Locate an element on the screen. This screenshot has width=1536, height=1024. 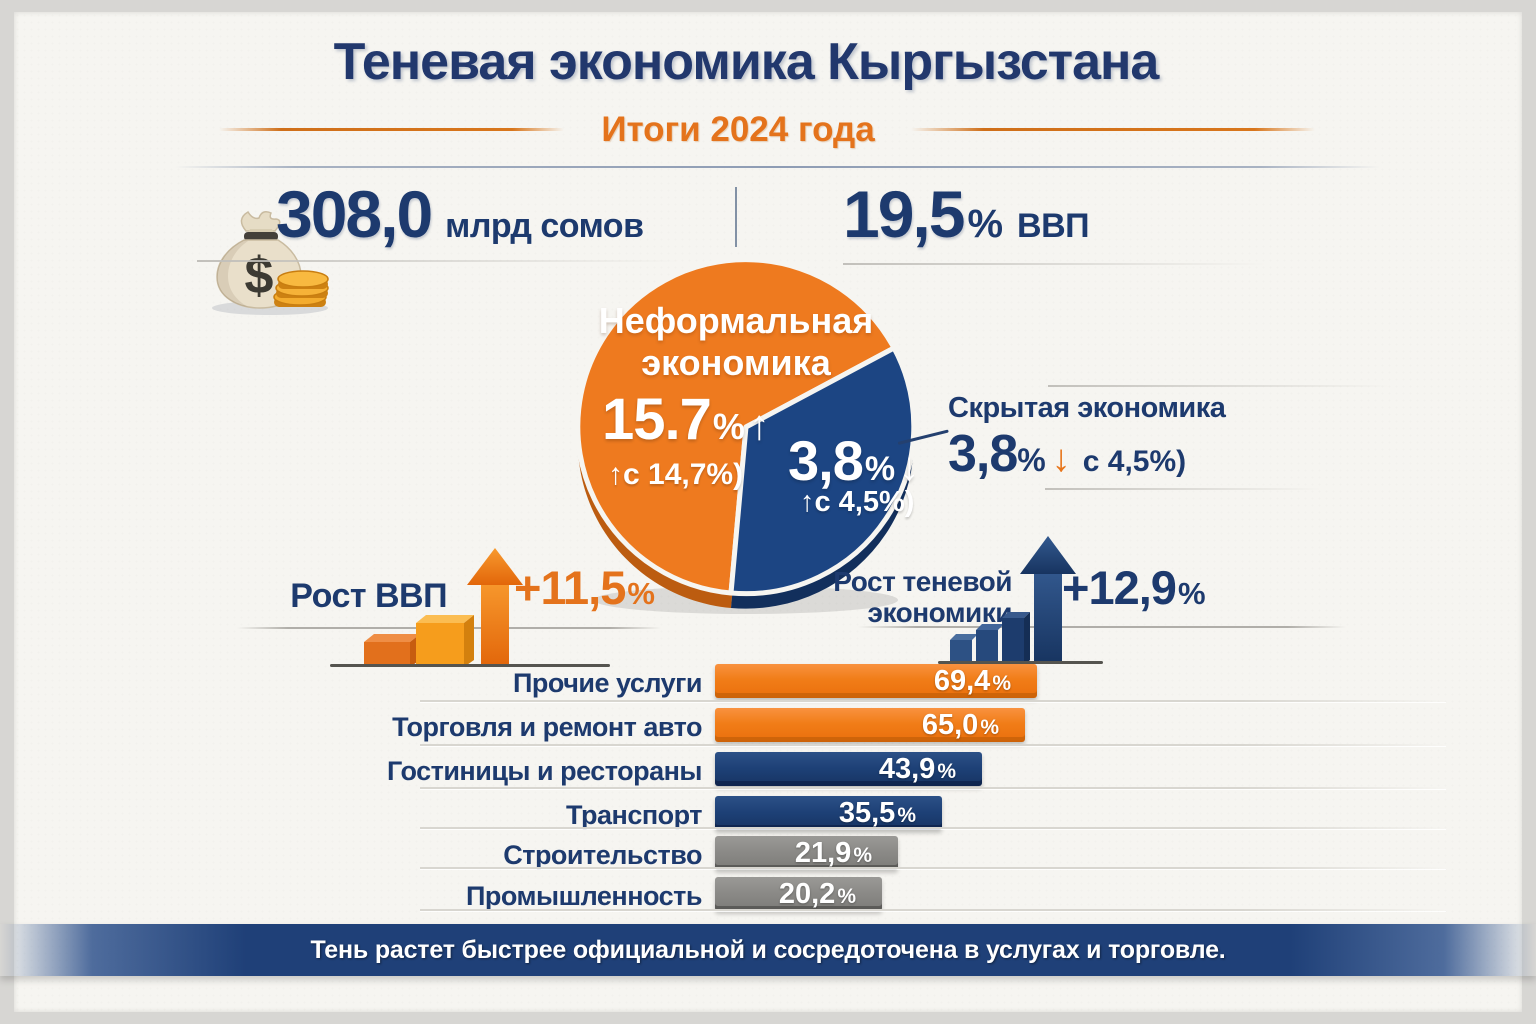
coins-icon is located at coordinates (301, 288).